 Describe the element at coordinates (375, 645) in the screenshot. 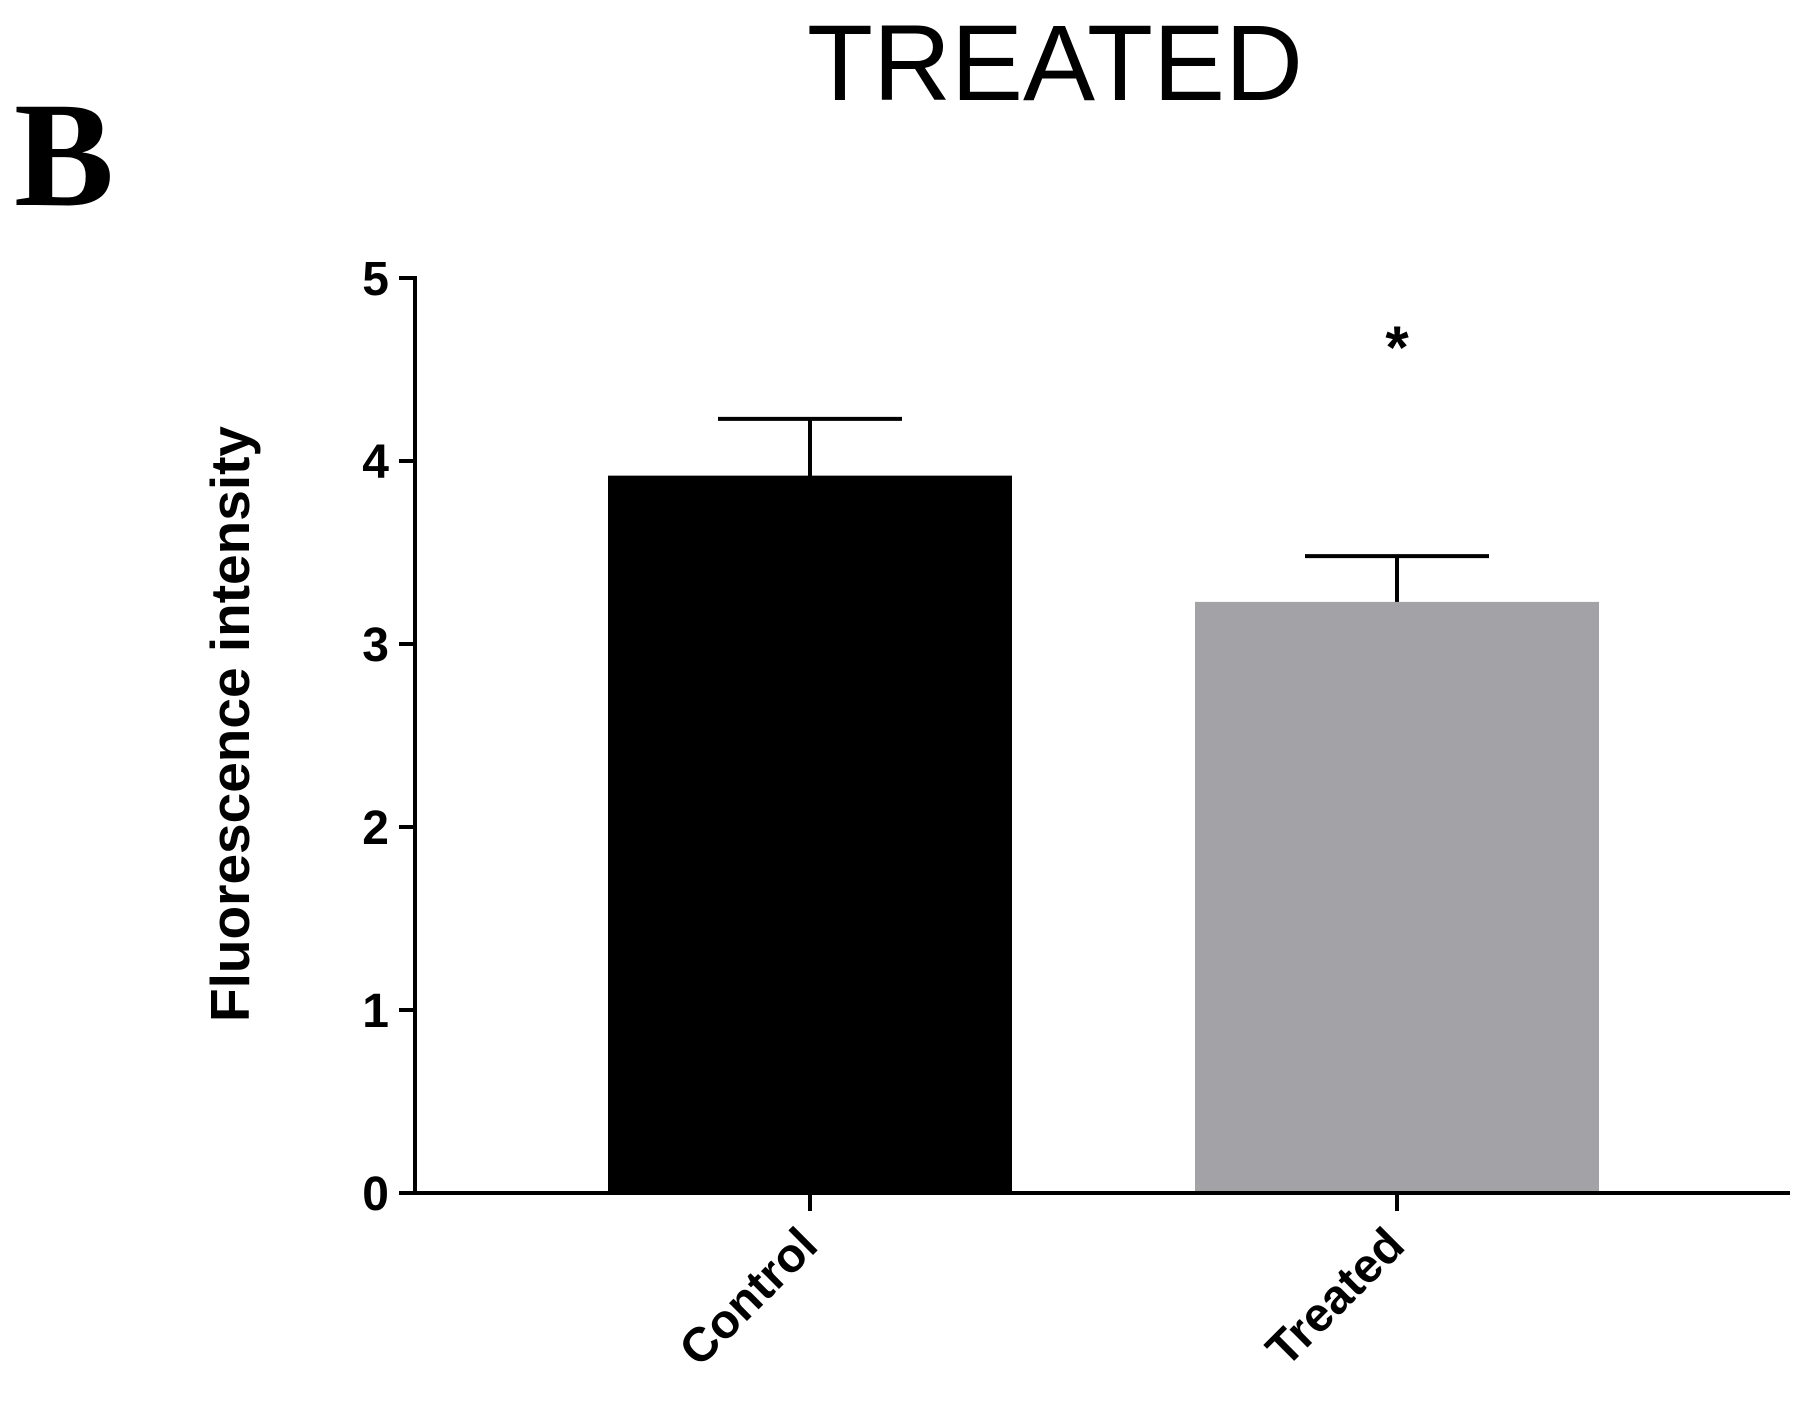

I see `y-tick-label: 3` at that location.